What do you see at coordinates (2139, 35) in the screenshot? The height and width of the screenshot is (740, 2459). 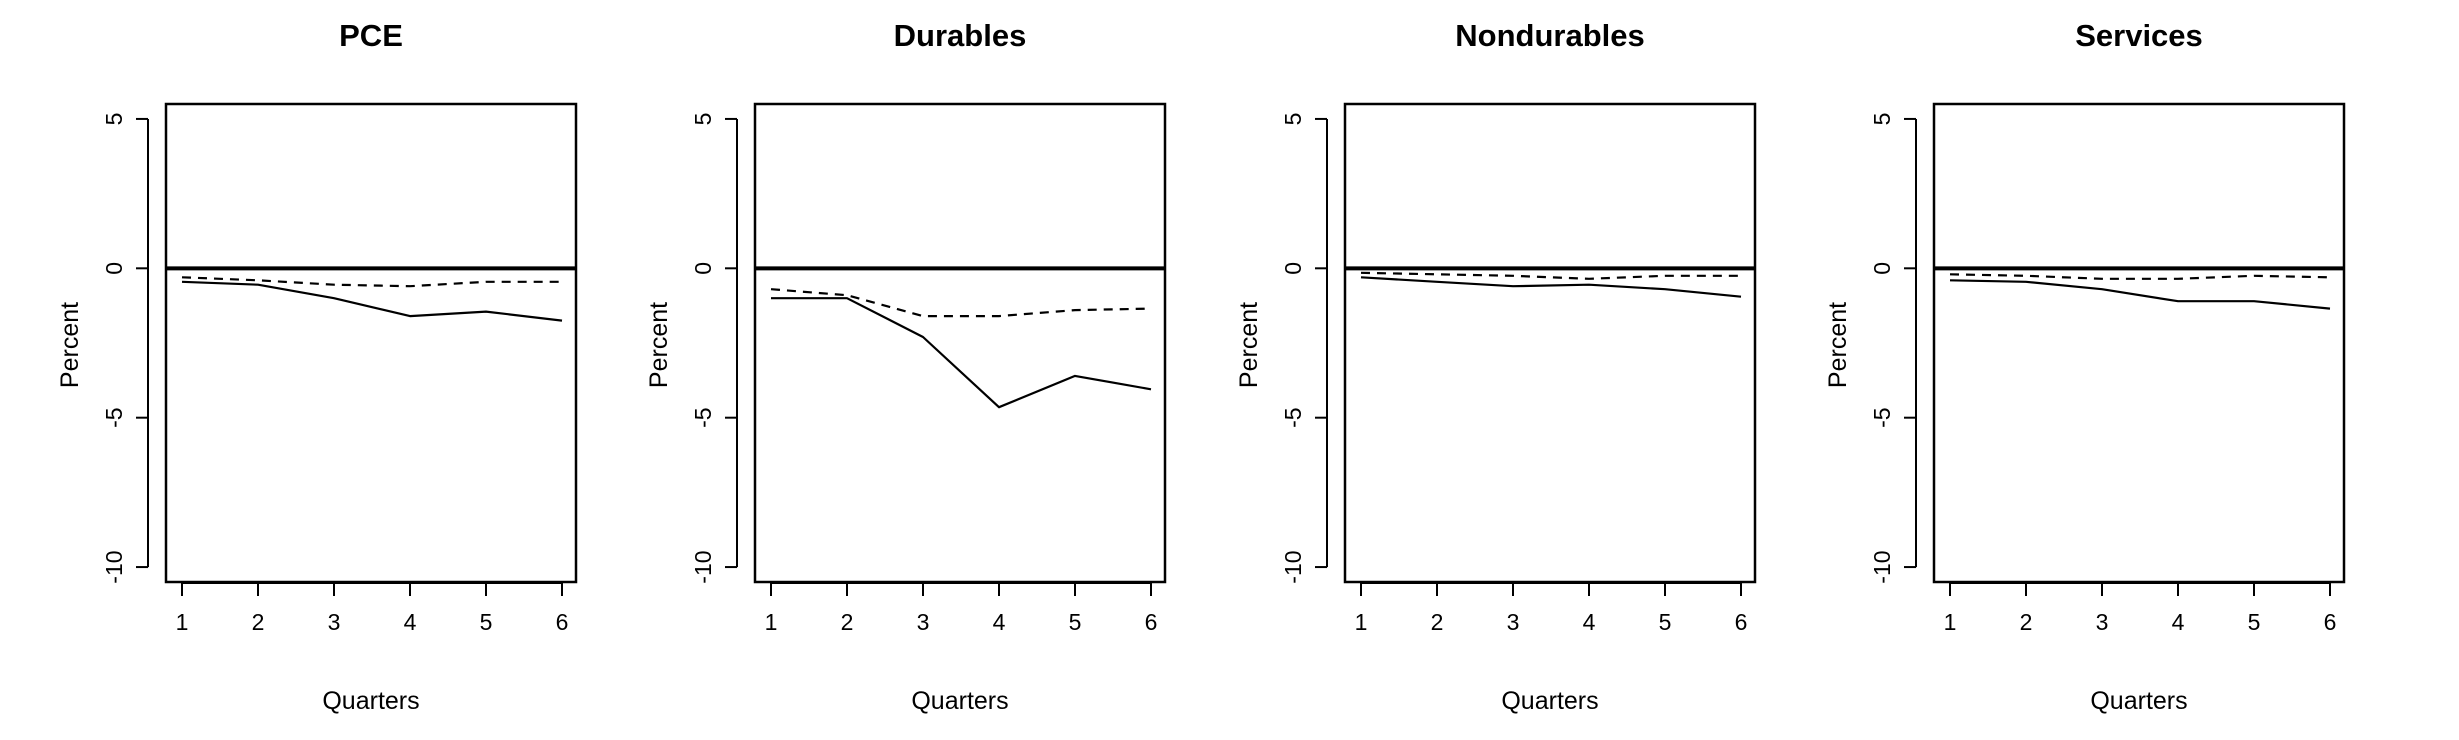 I see `chart-title: Services` at bounding box center [2139, 35].